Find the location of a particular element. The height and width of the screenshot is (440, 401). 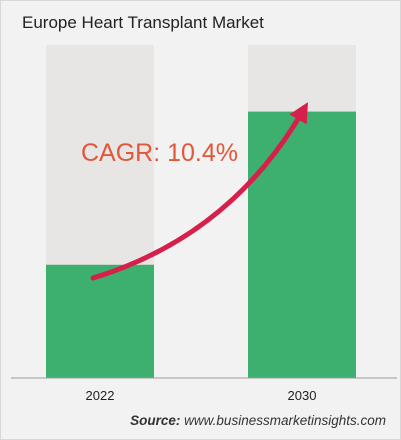

source-url: www.businessmarketinsights.com is located at coordinates (285, 420).